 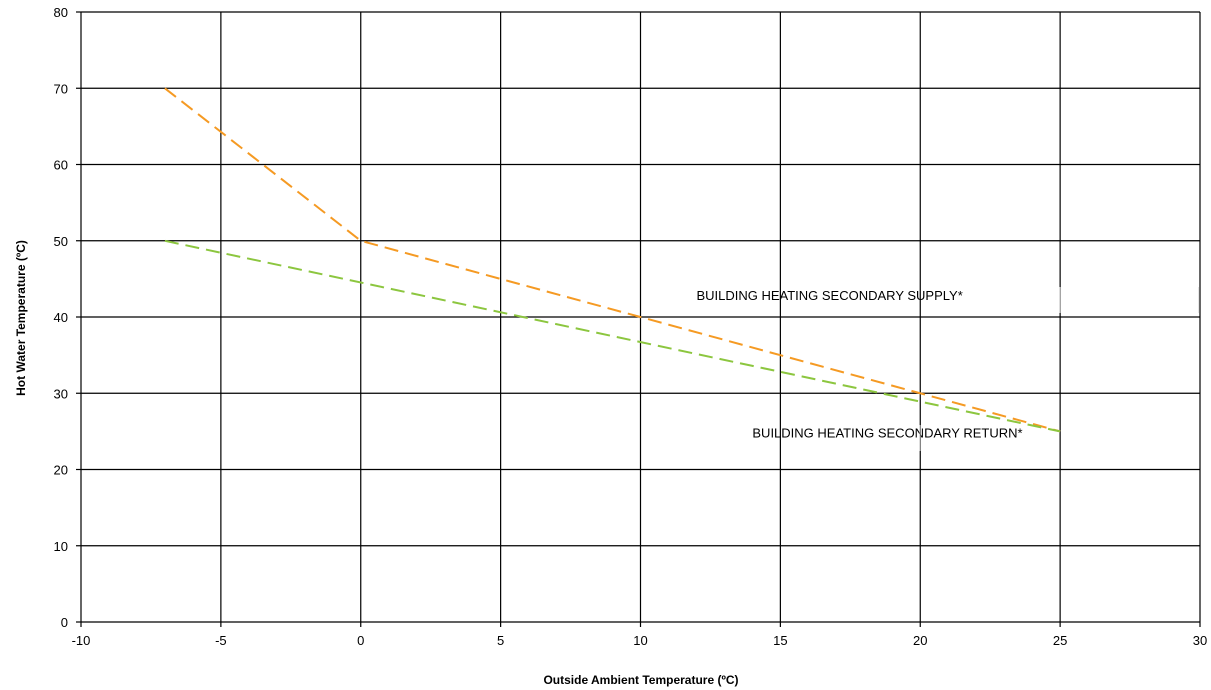 What do you see at coordinates (887, 432) in the screenshot?
I see `return-label: BUILDING HEATING SECONDARY RETURN*` at bounding box center [887, 432].